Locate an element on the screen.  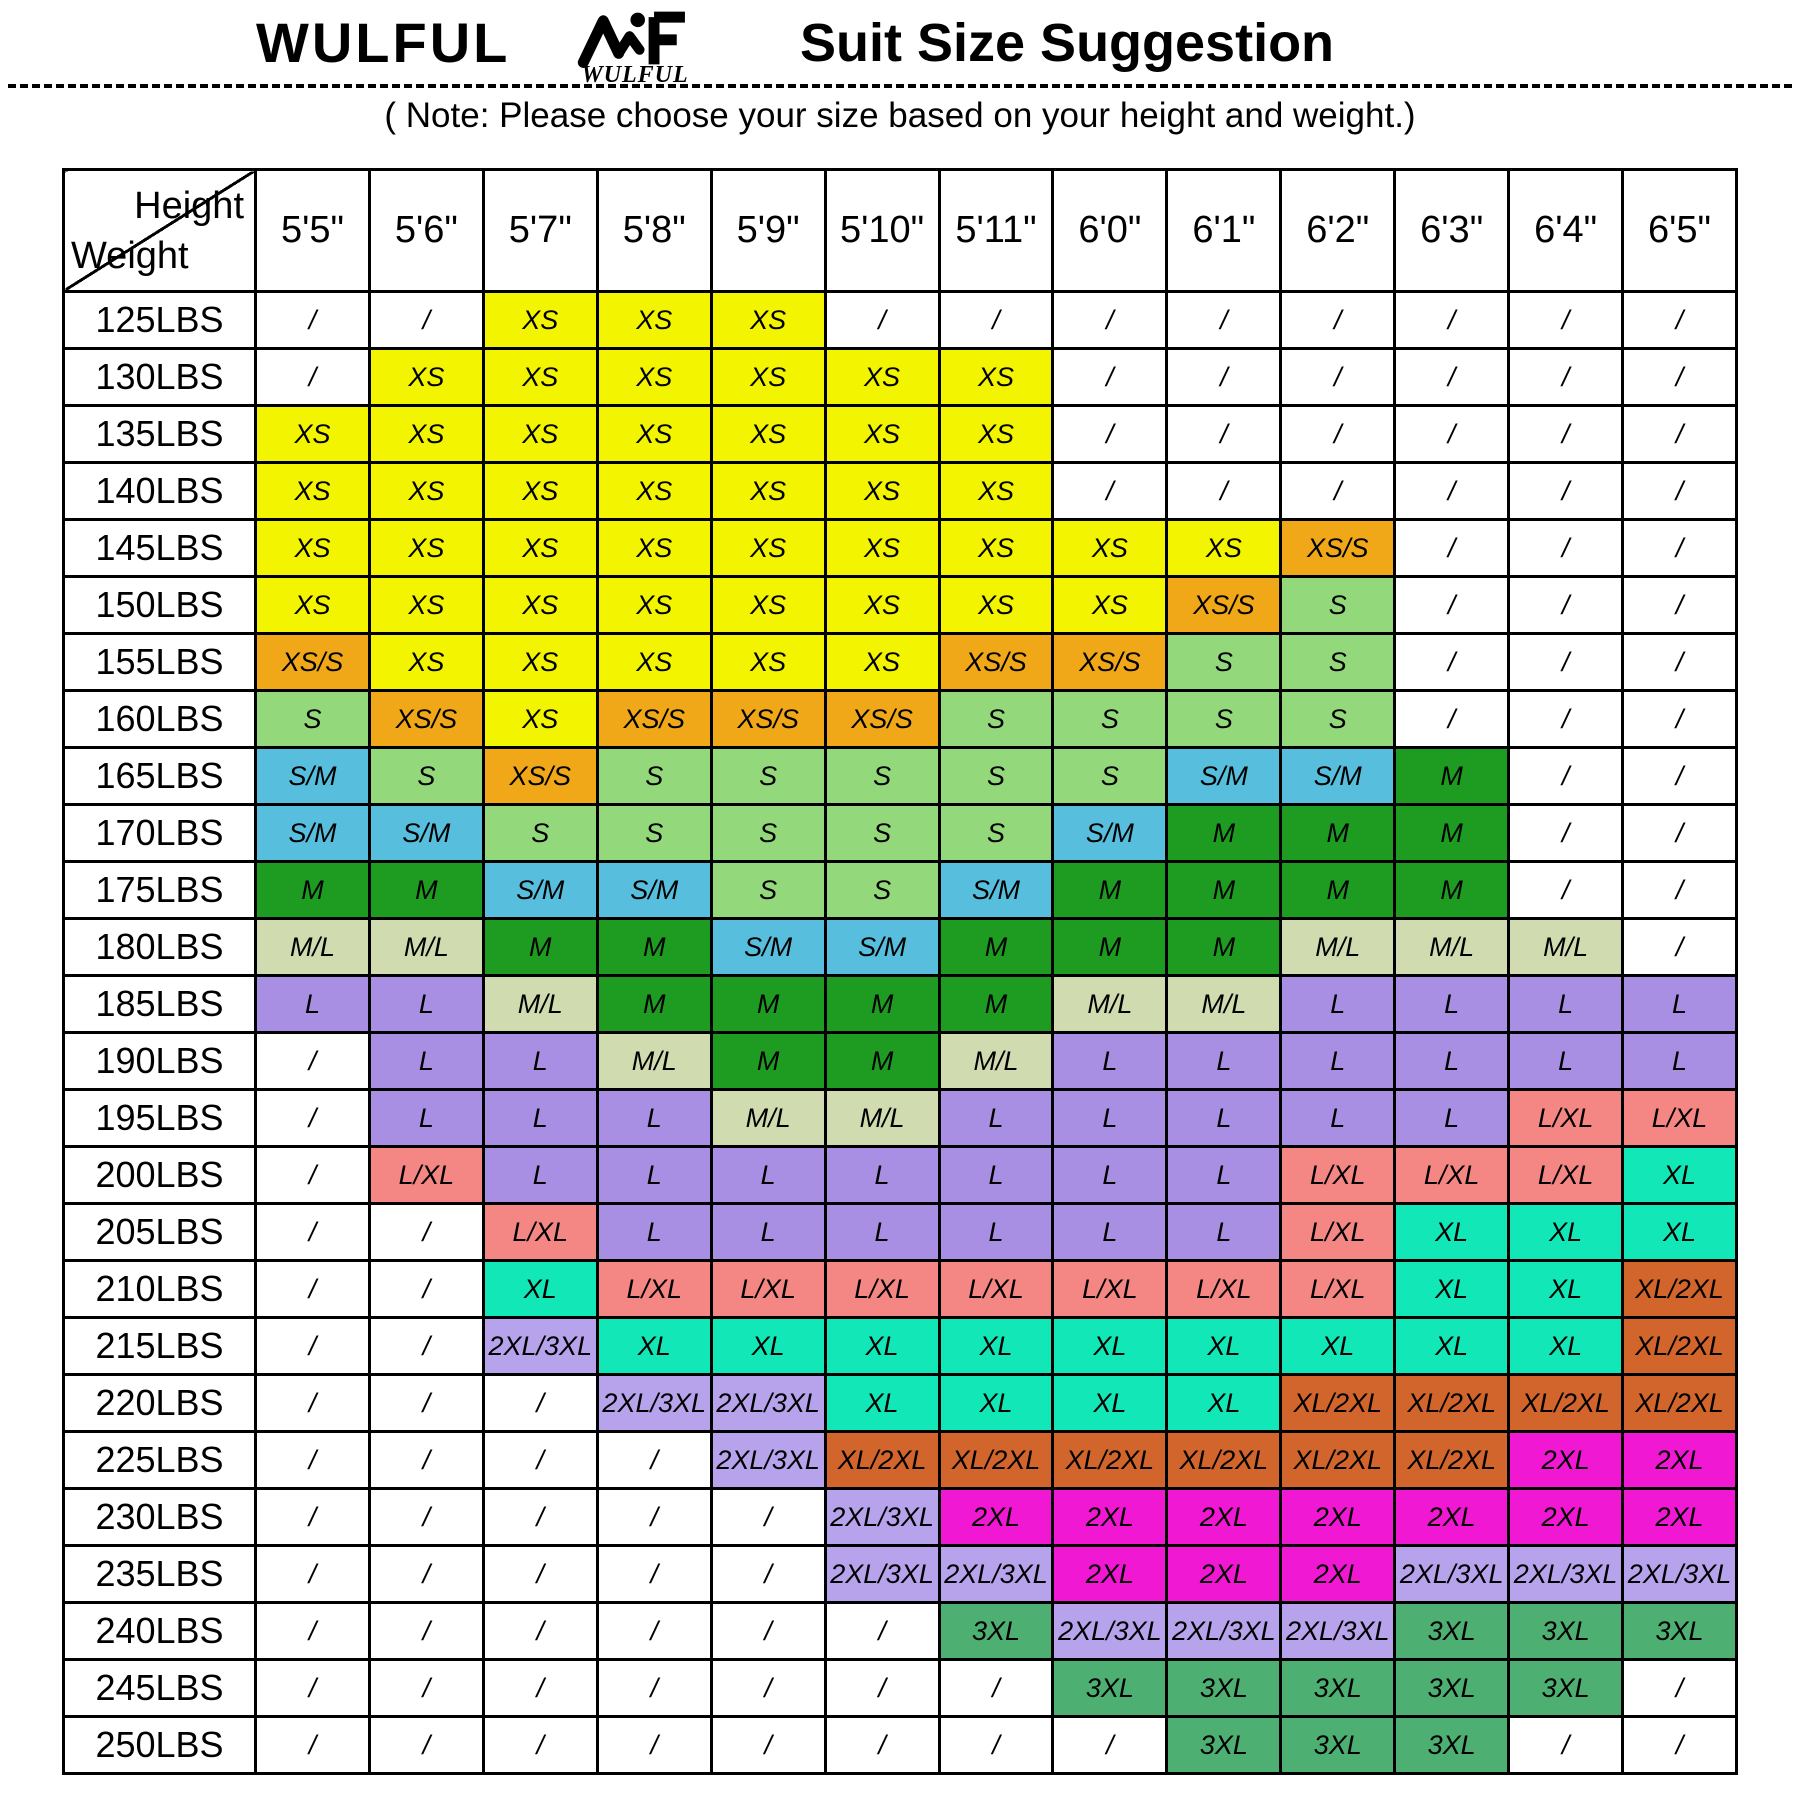
weight-label-cell: 145LBS is located at coordinates (159, 548).